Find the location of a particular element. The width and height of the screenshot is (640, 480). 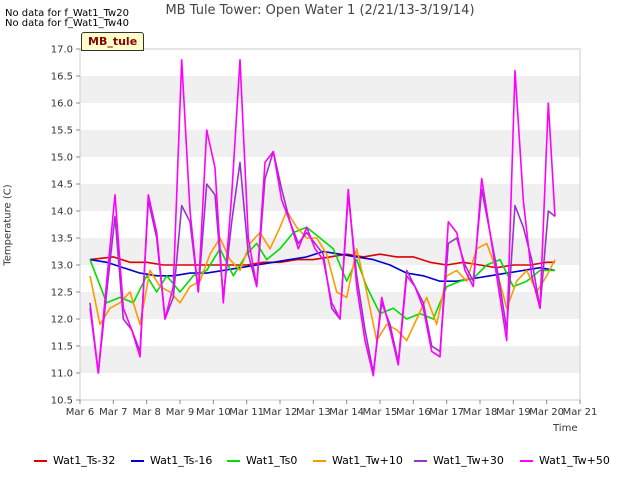

legend-item: Wat1_Tw+30 is located at coordinates (459, 460).